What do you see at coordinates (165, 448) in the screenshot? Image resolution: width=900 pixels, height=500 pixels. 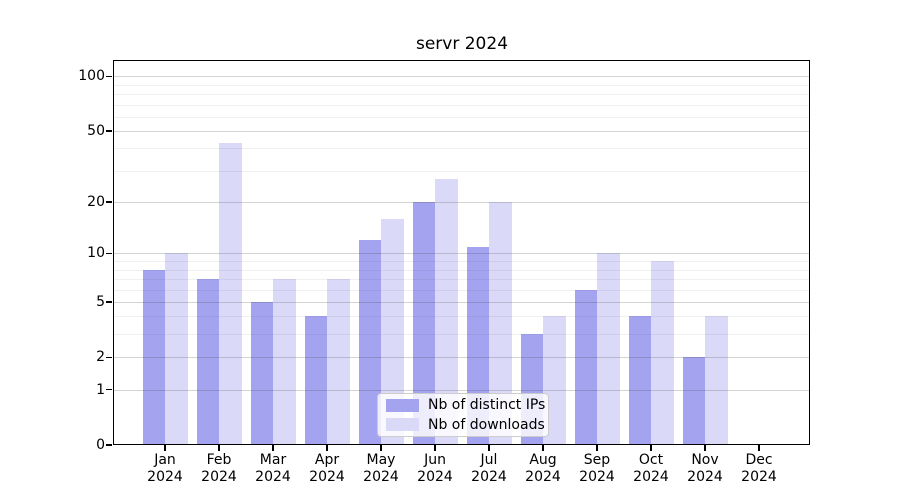 I see `x-tick-mark-jan` at bounding box center [165, 448].